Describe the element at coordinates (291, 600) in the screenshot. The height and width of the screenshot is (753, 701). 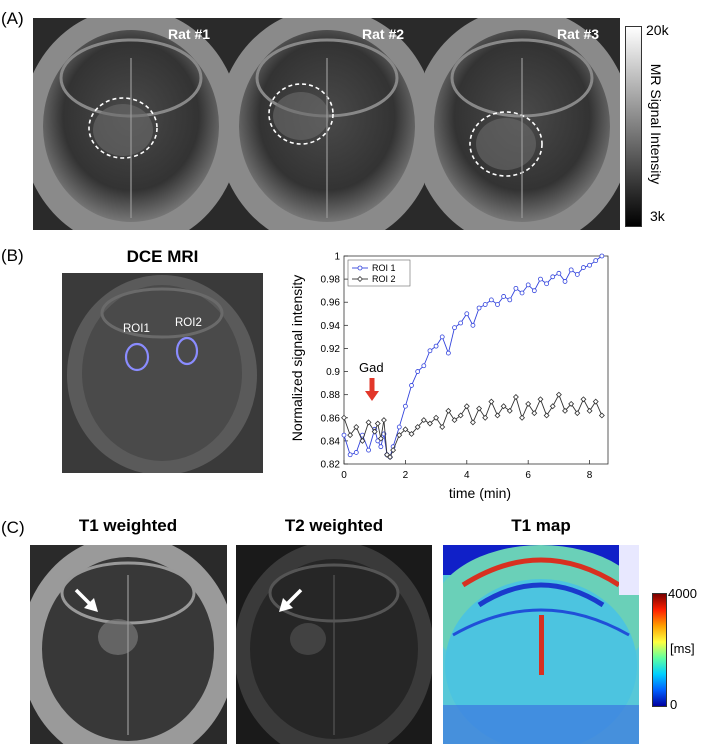
I see `t2-lesion-arrow-icon` at that location.